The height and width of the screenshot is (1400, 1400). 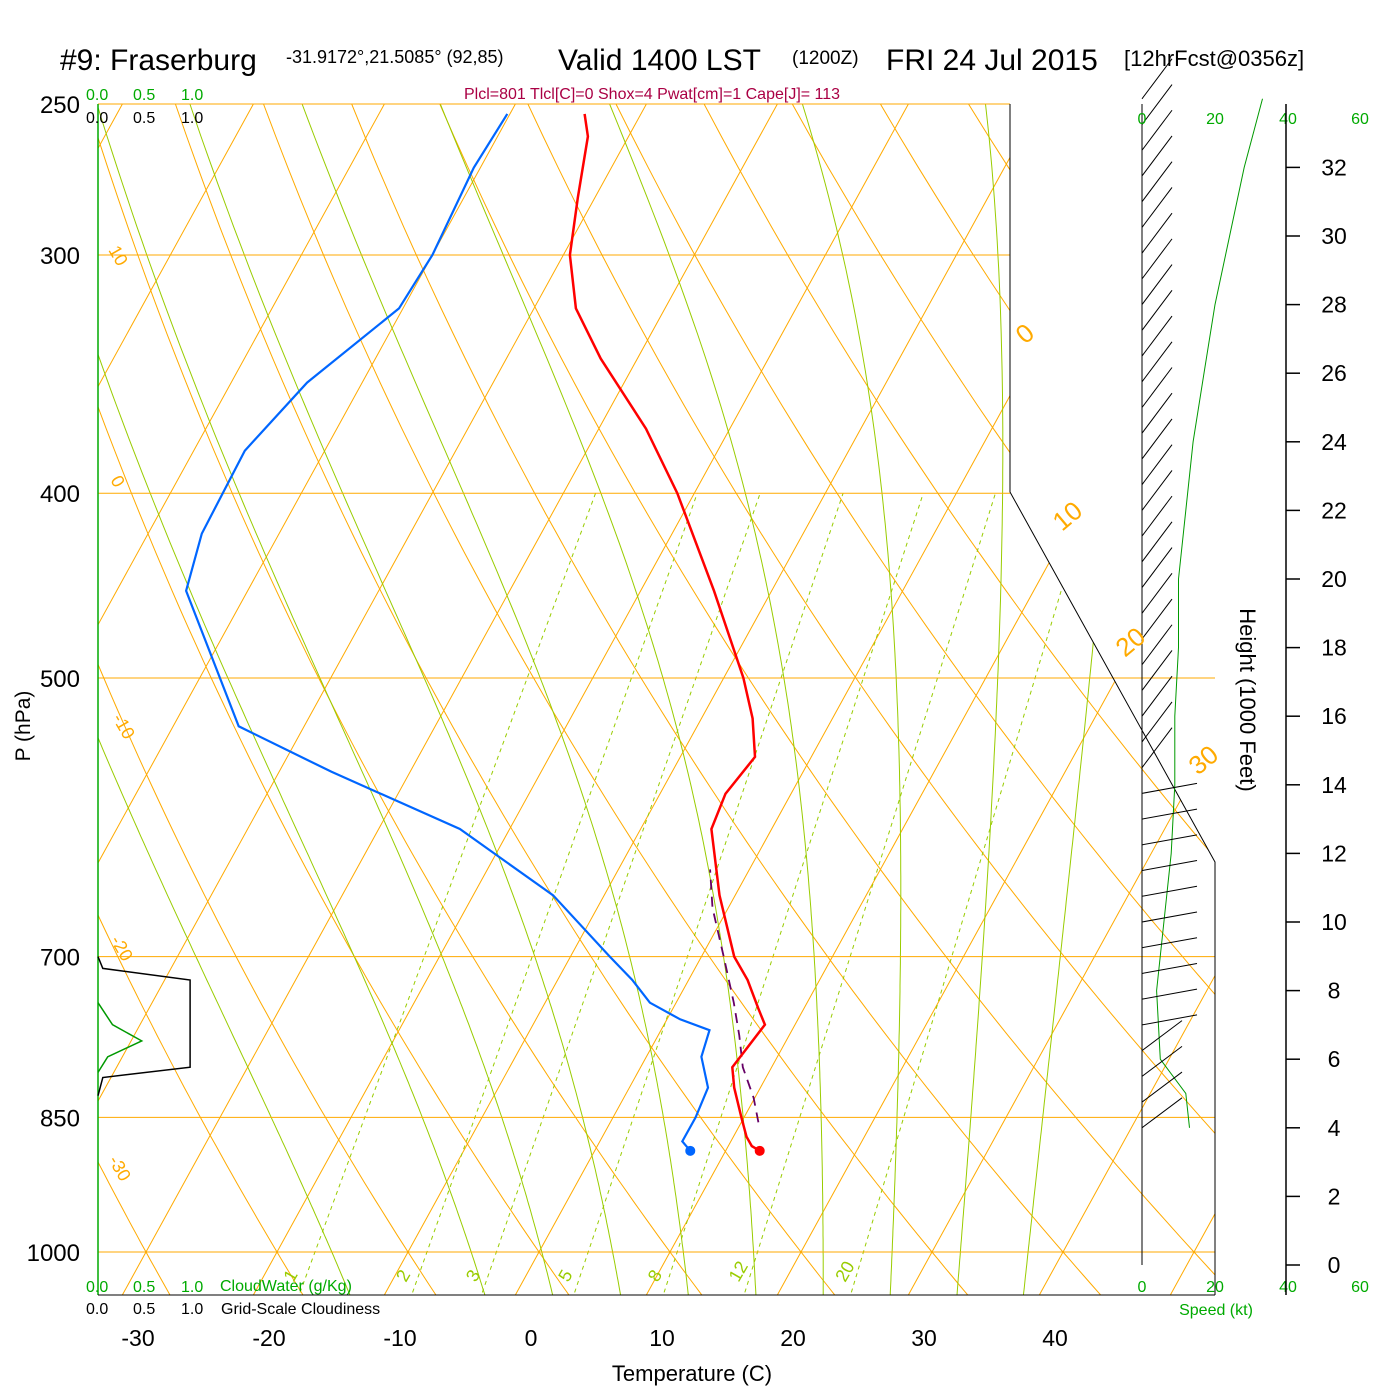 What do you see at coordinates (1334, 922) in the screenshot?
I see `height-tick-label: 10` at bounding box center [1334, 922].